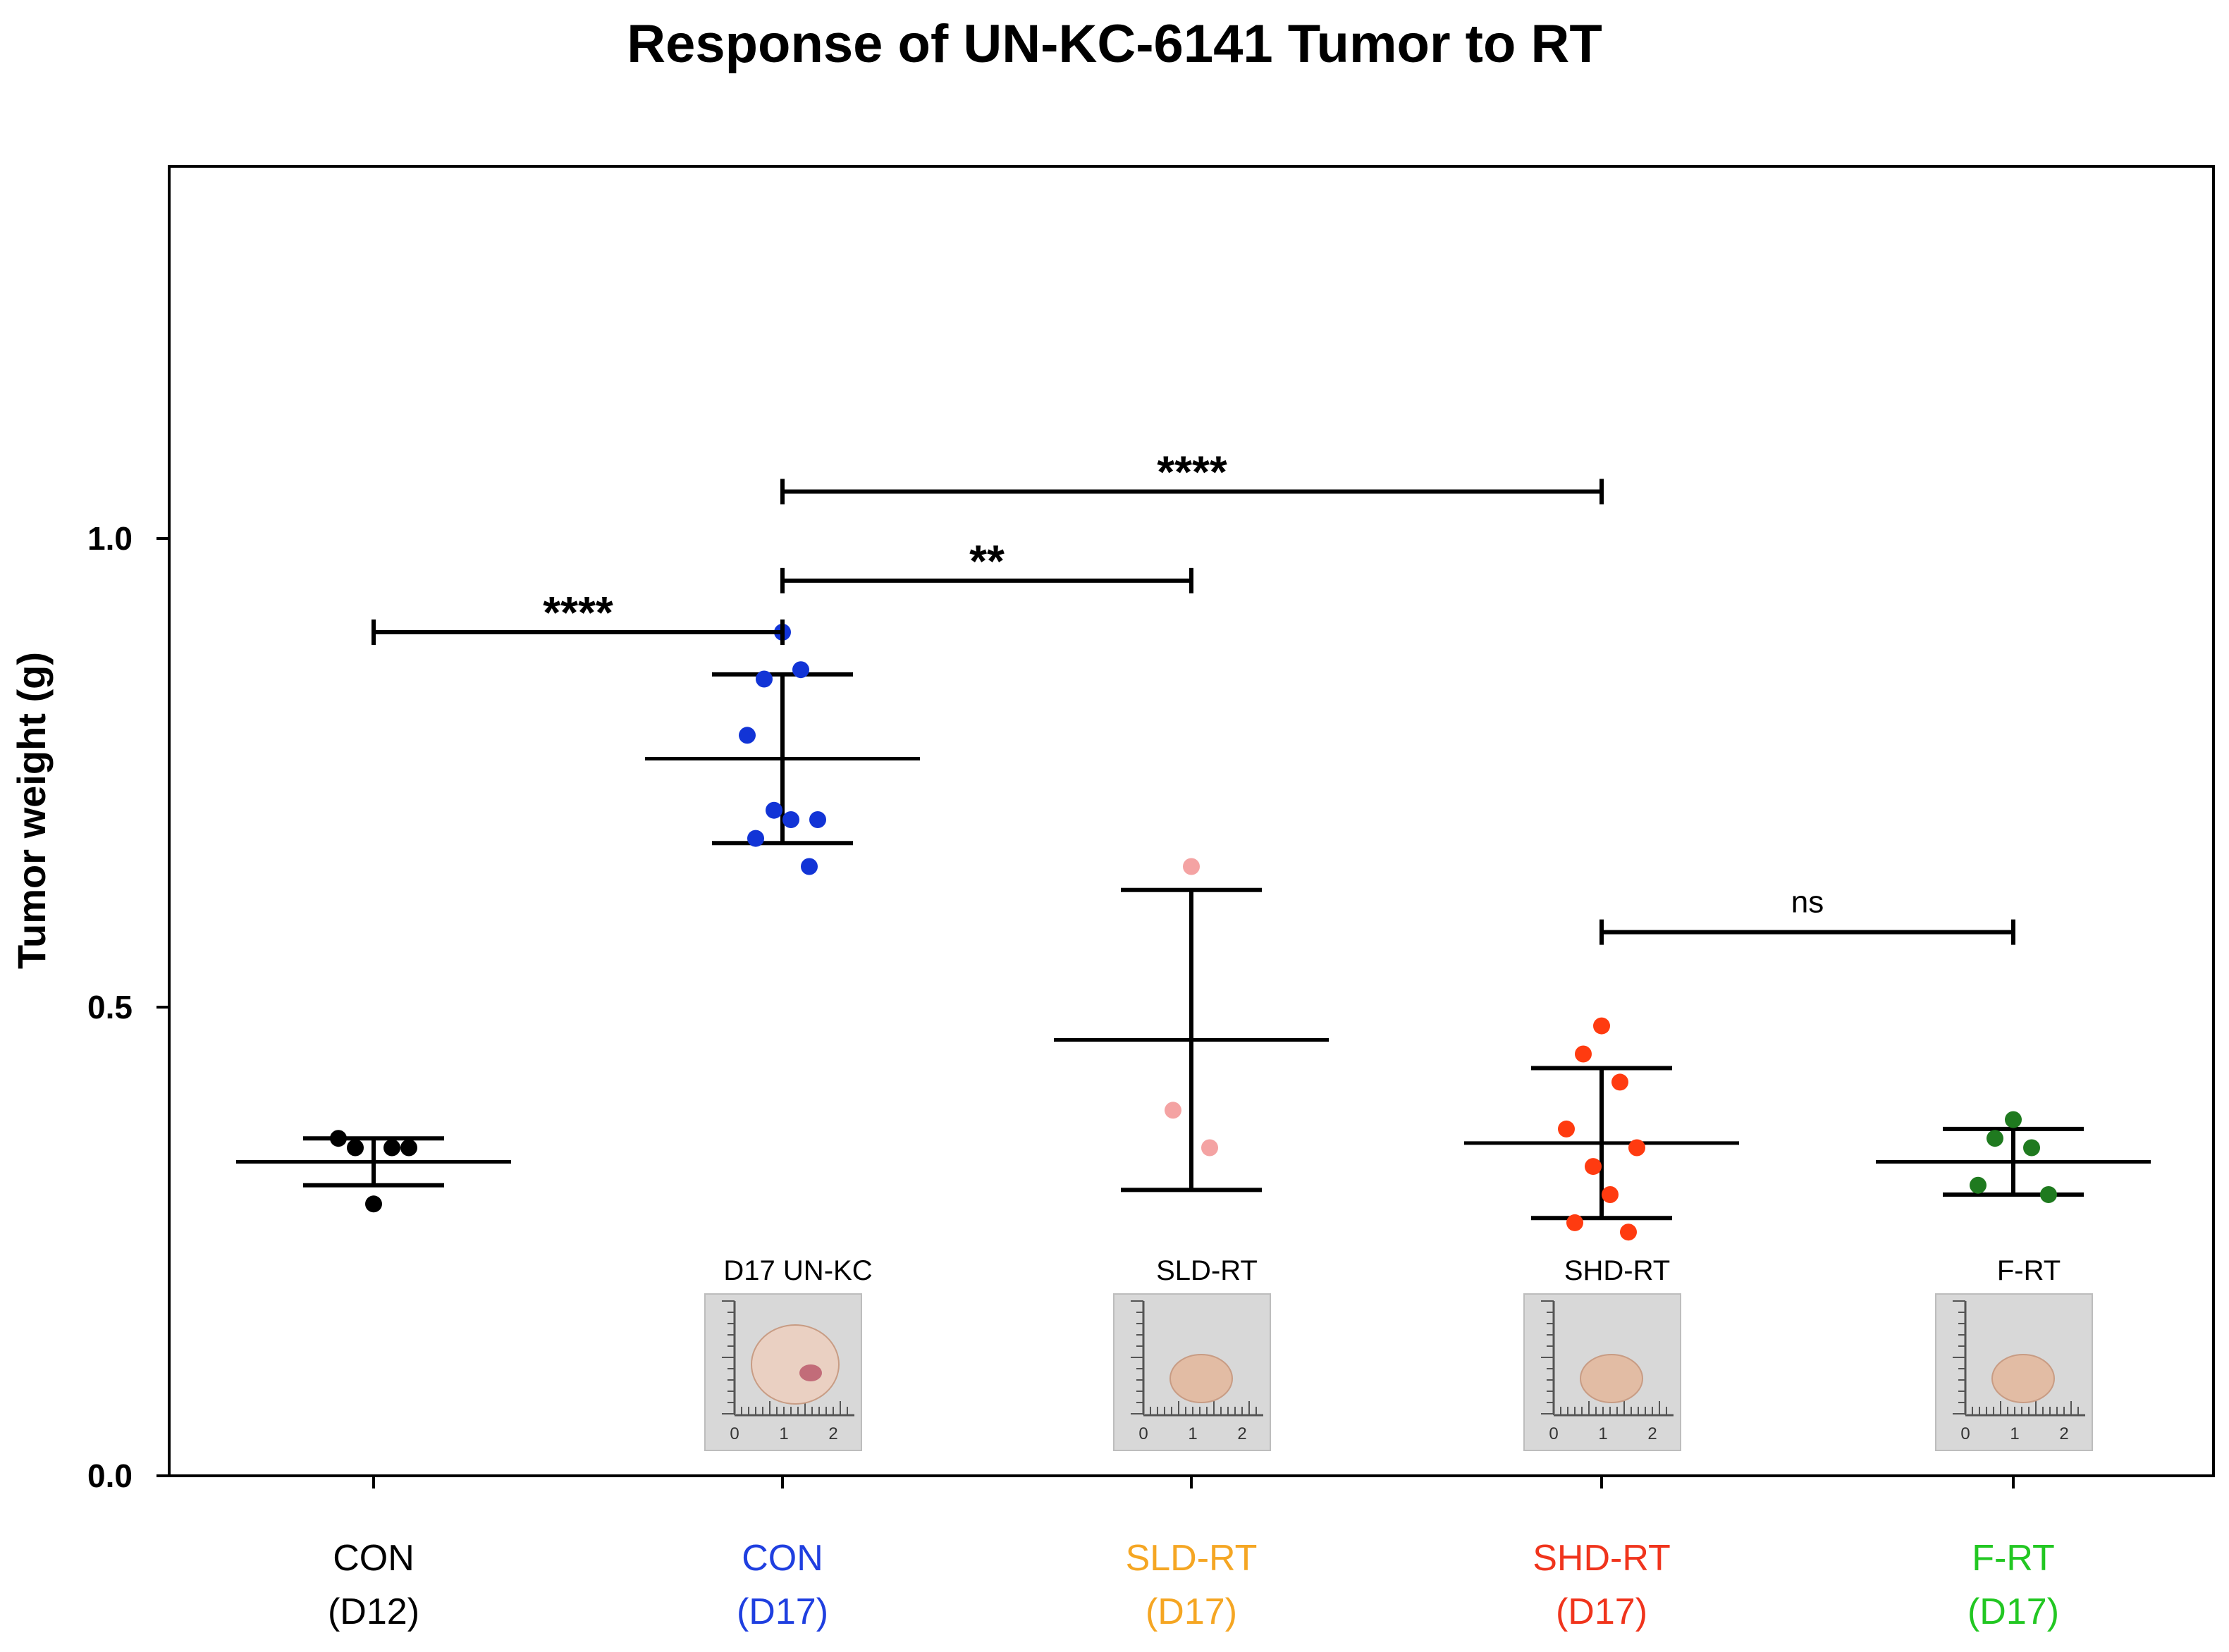 The height and width of the screenshot is (1652, 2229). What do you see at coordinates (1207, 1270) in the screenshot?
I see `photo-inset-label: SLD-RT` at bounding box center [1207, 1270].